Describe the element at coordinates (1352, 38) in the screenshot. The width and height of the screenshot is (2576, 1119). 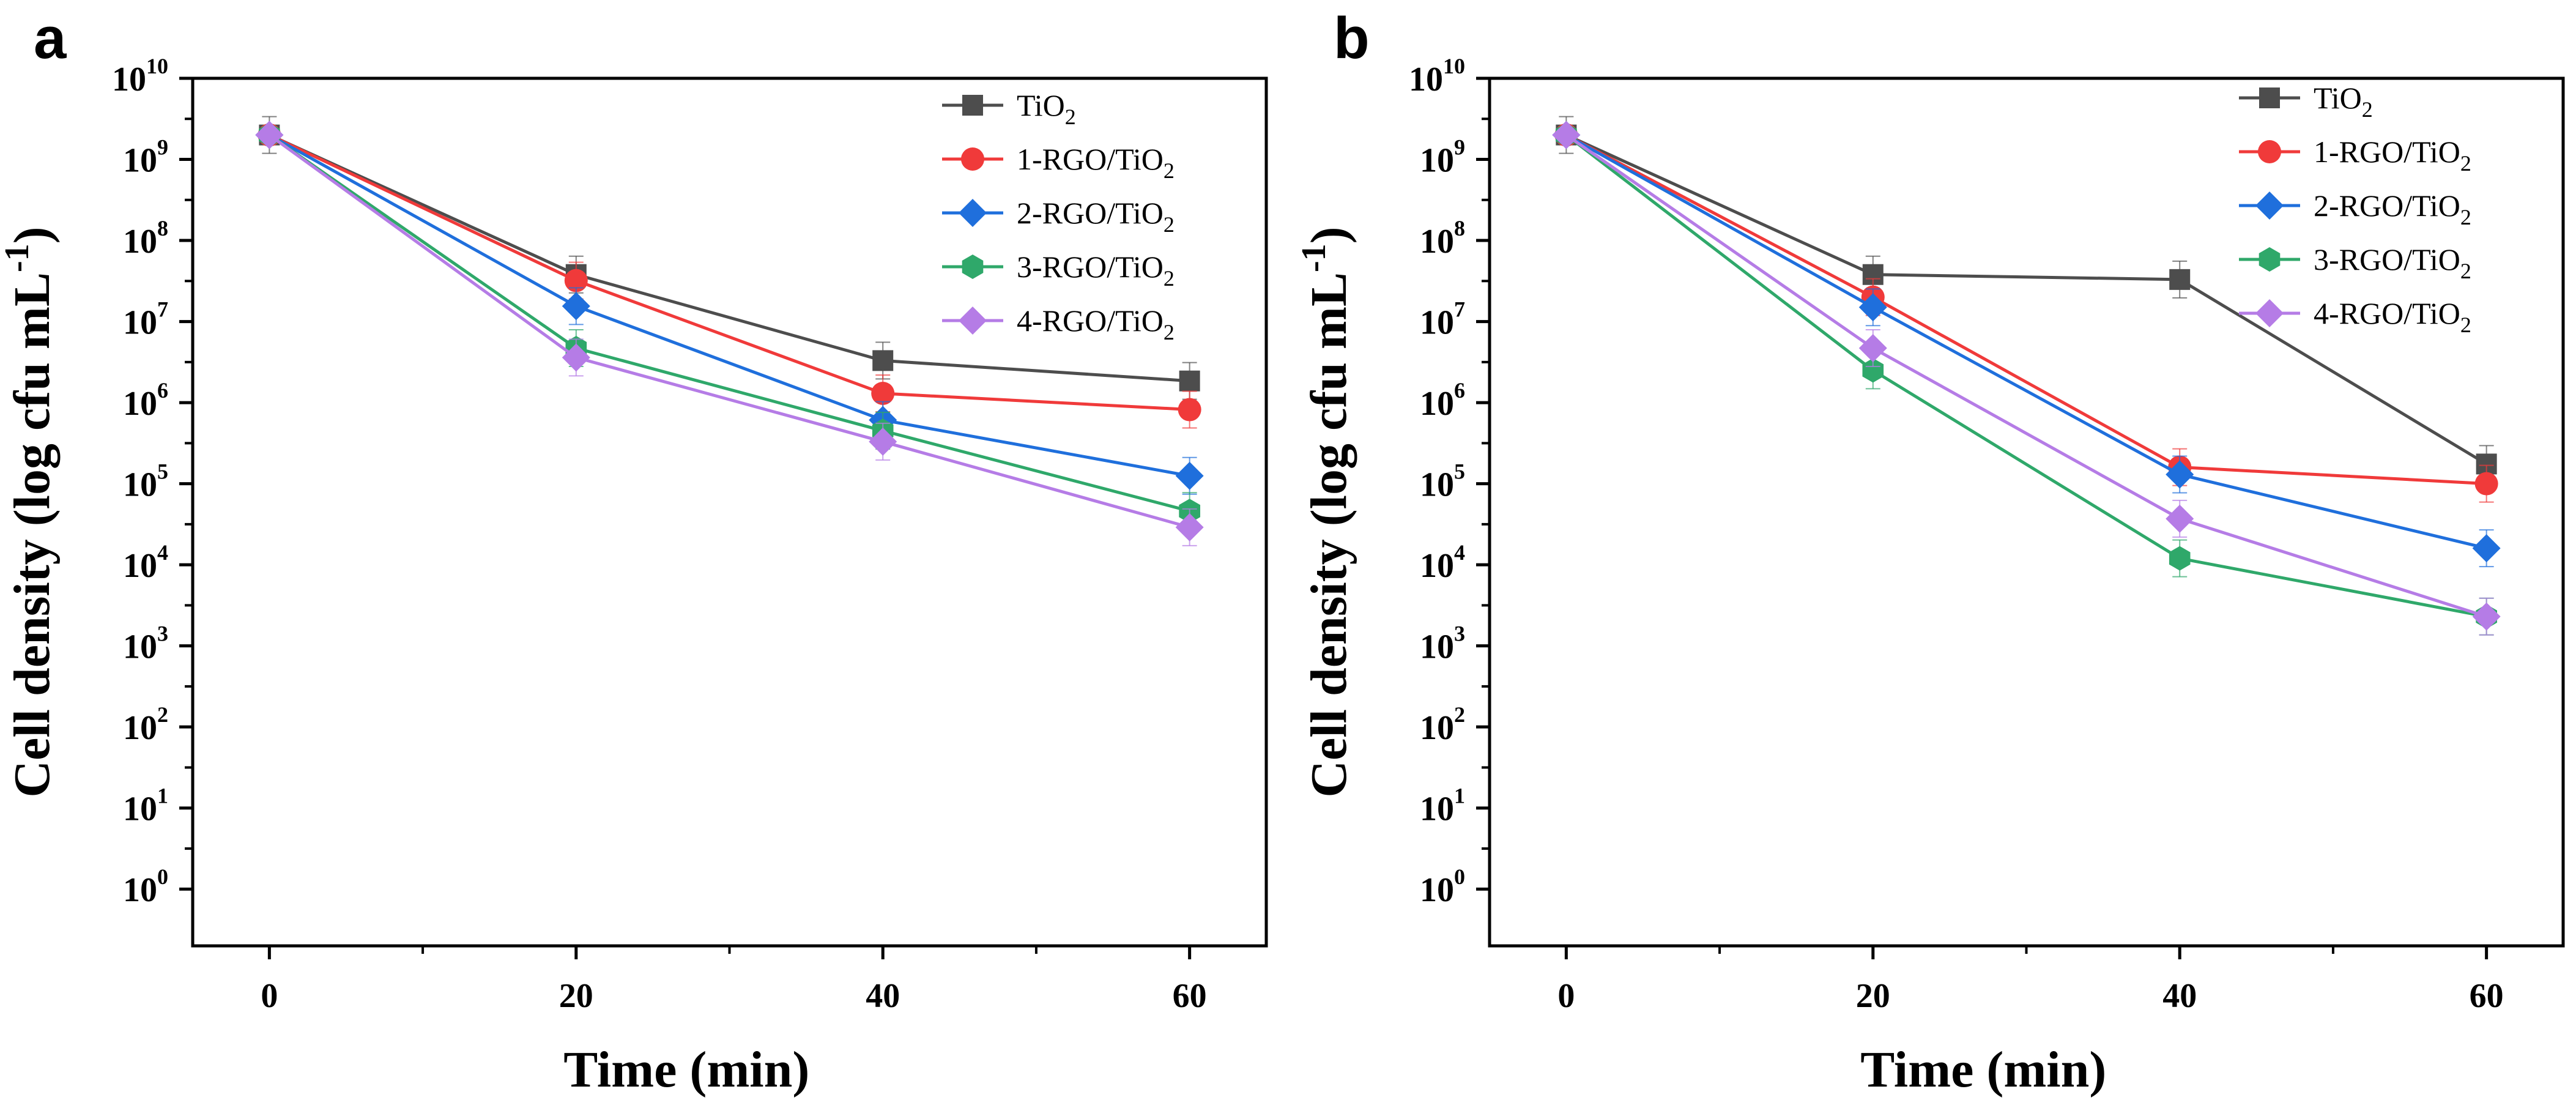
I see `panel-label-b: b` at that location.